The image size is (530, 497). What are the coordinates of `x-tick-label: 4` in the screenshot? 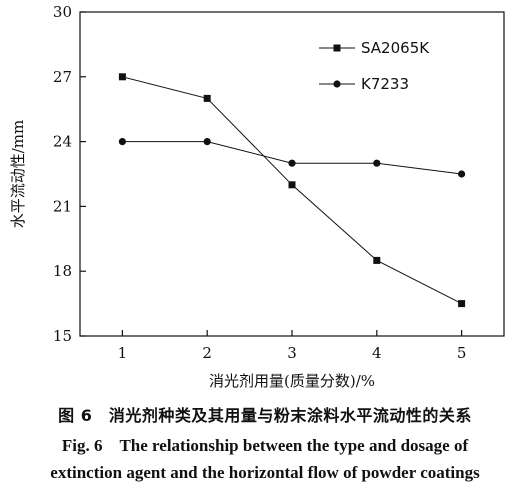 It's located at (377, 353).